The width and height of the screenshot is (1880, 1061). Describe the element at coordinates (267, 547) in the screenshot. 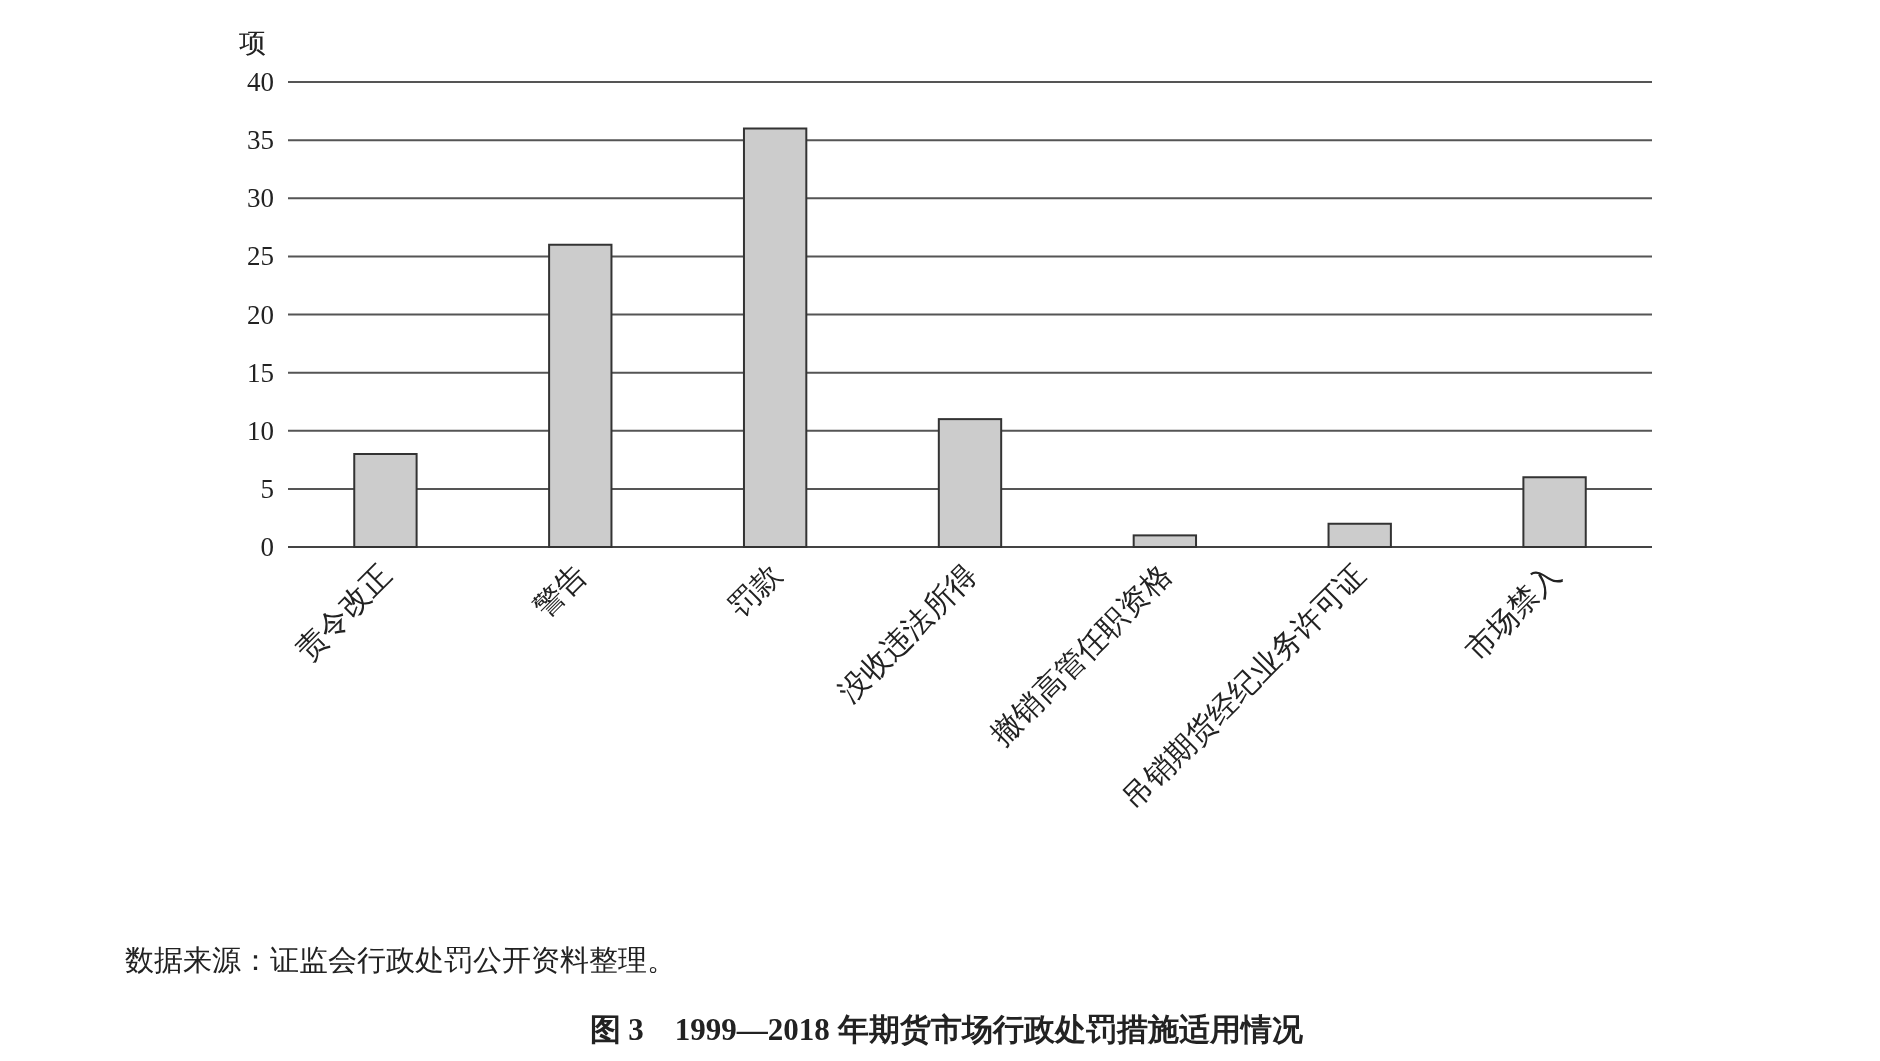

I see `y-tick-label: 0` at that location.